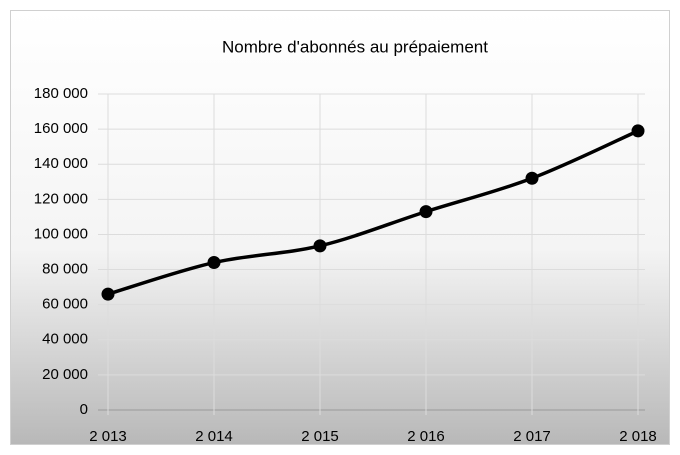  What do you see at coordinates (638, 436) in the screenshot?
I see `x-tick-label: 2 018` at bounding box center [638, 436].